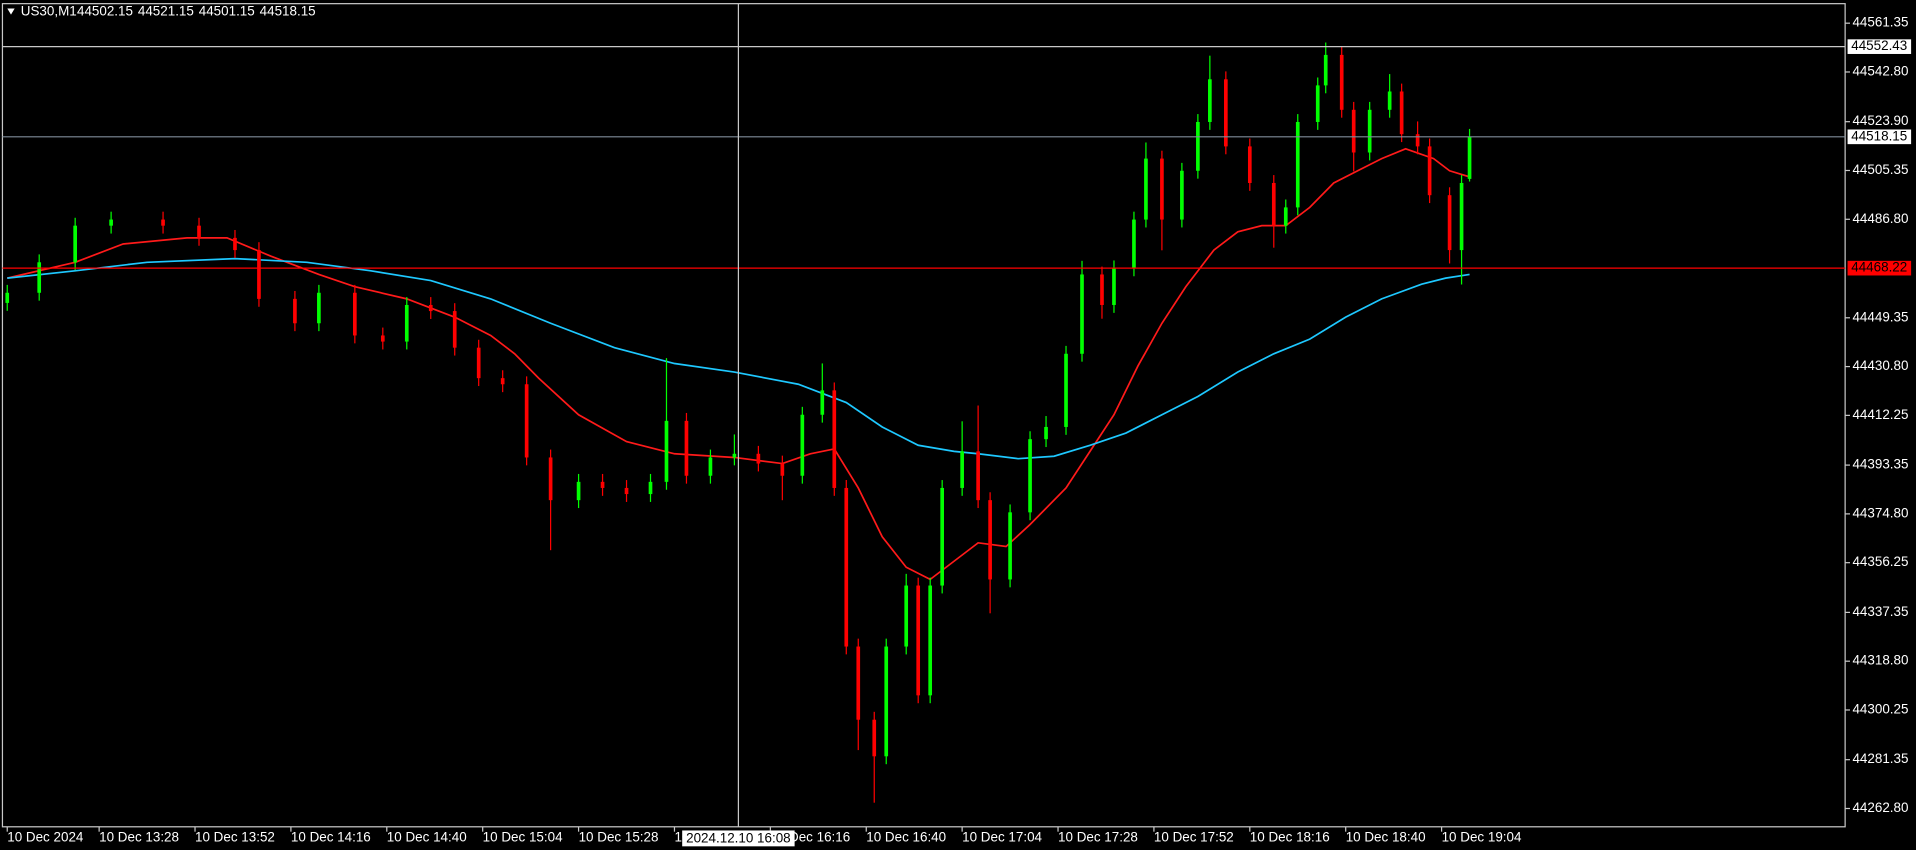 This screenshot has width=1916, height=850. What do you see at coordinates (105, 11) in the screenshot?
I see `ohlc-value: 44502.15` at bounding box center [105, 11].